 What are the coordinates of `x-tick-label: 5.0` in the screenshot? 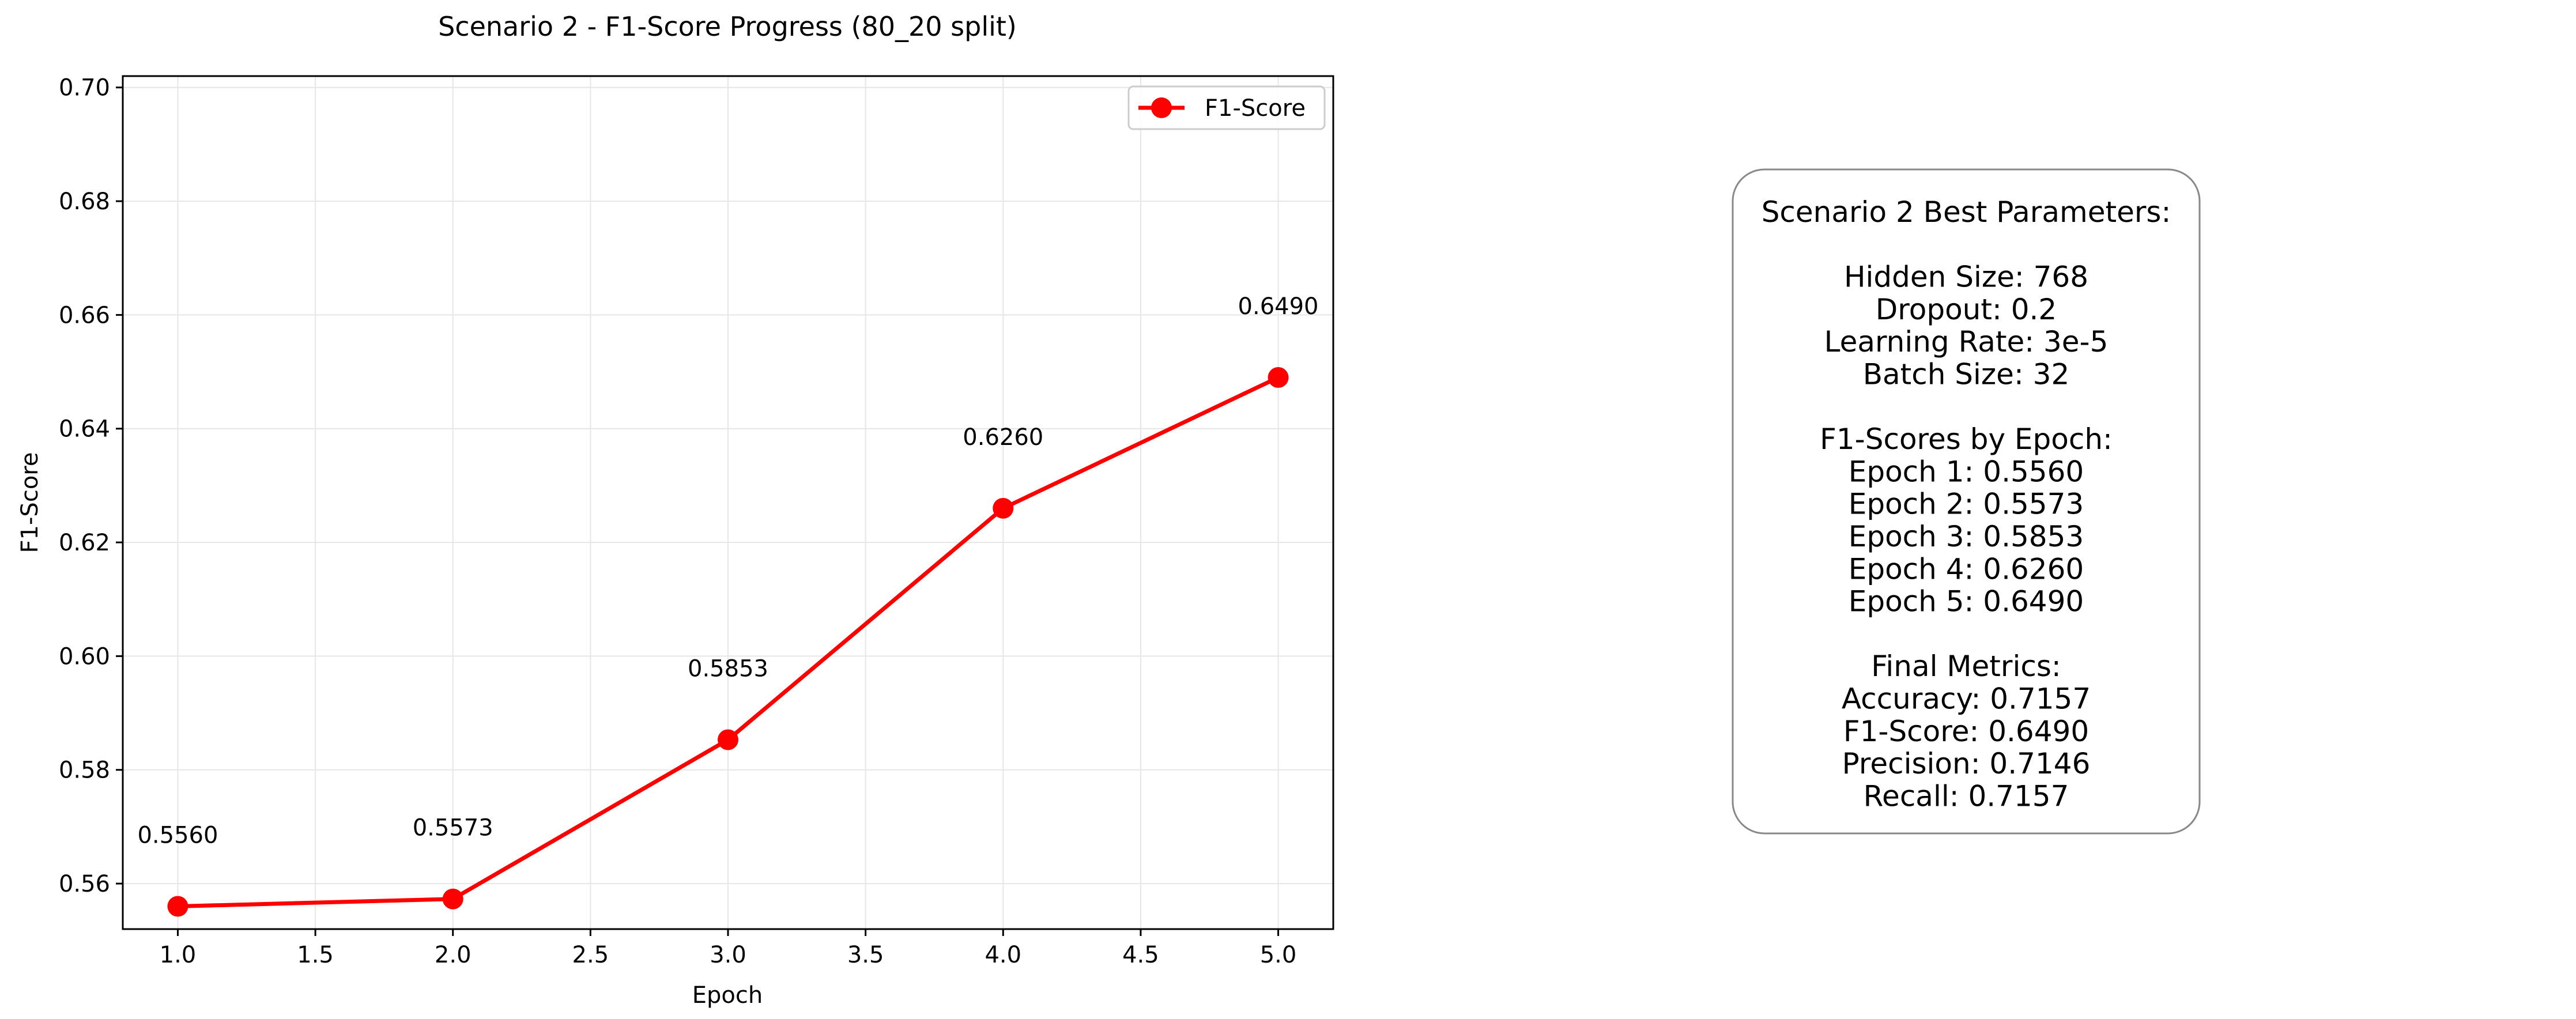 It's located at (1278, 955).